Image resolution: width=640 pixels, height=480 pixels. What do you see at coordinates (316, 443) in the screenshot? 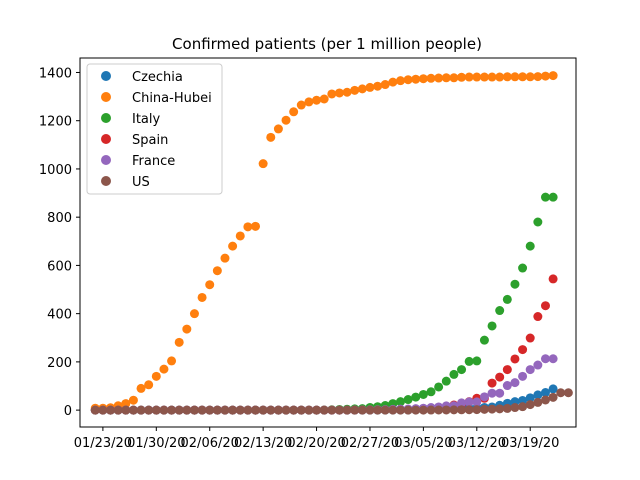
I see `x-tick-label: 02/20/20` at bounding box center [316, 443].